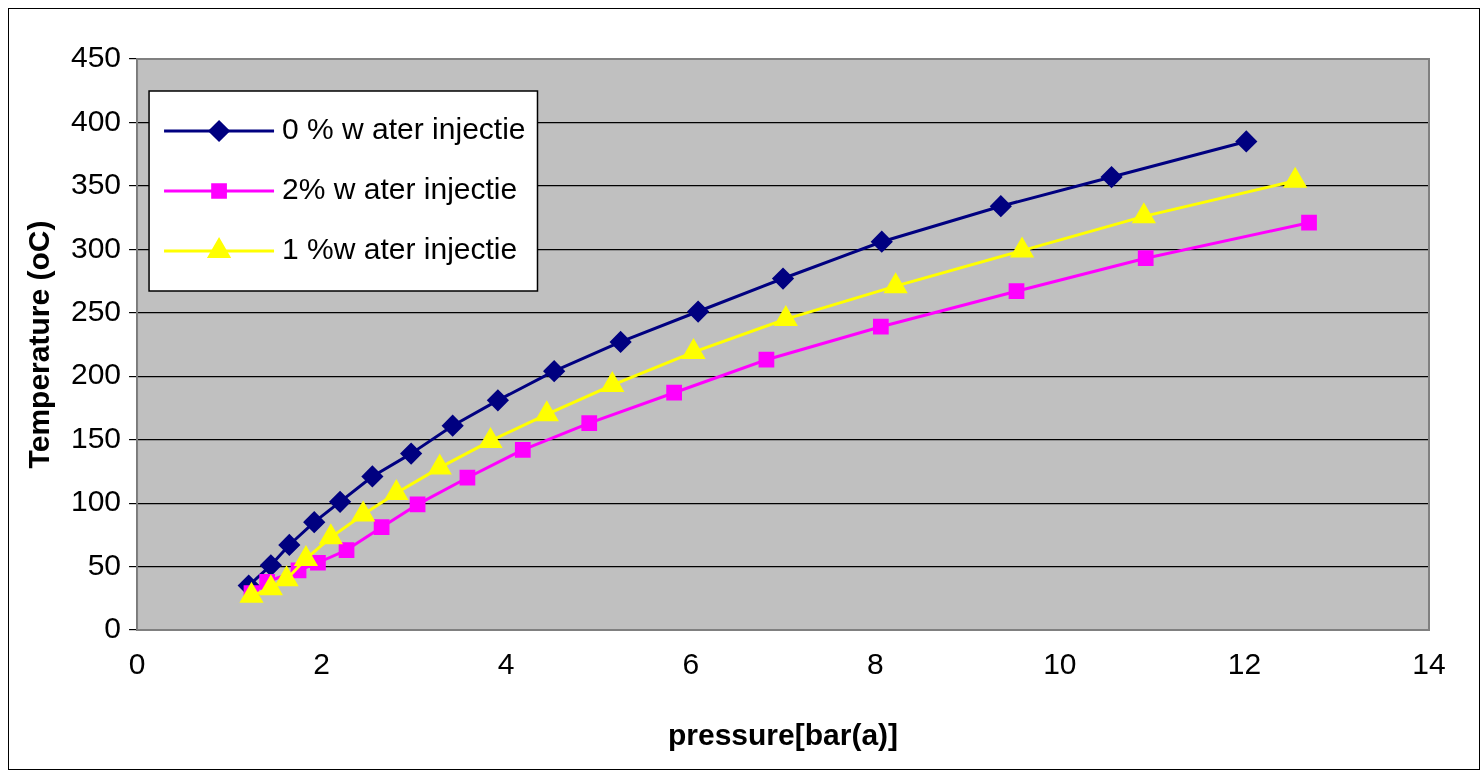  I want to click on y-tick-label: 250, so click(96, 311).